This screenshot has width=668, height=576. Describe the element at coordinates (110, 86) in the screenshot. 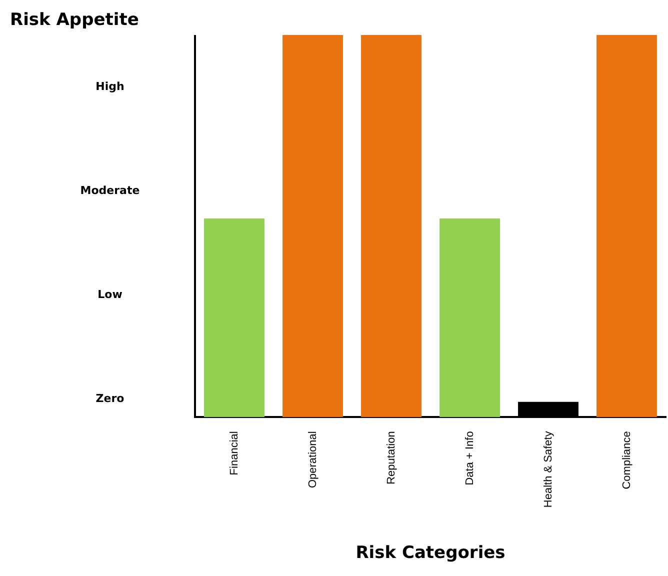

I see `text: High` at that location.